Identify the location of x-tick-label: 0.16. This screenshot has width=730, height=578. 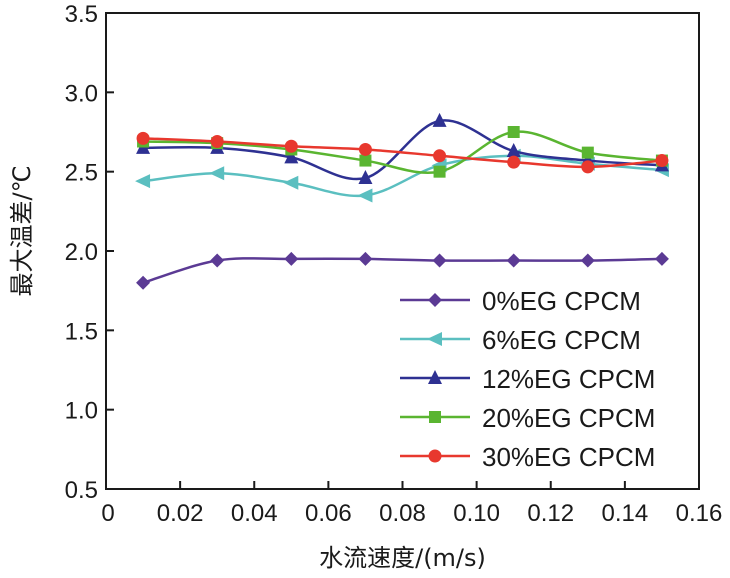
(699, 513).